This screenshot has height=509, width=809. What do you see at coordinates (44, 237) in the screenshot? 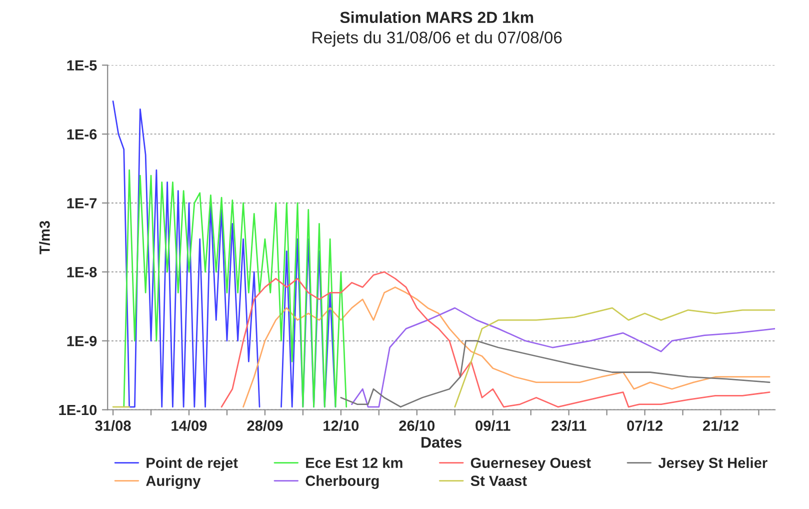
I see `y-axis-title: T/m3` at bounding box center [44, 237].